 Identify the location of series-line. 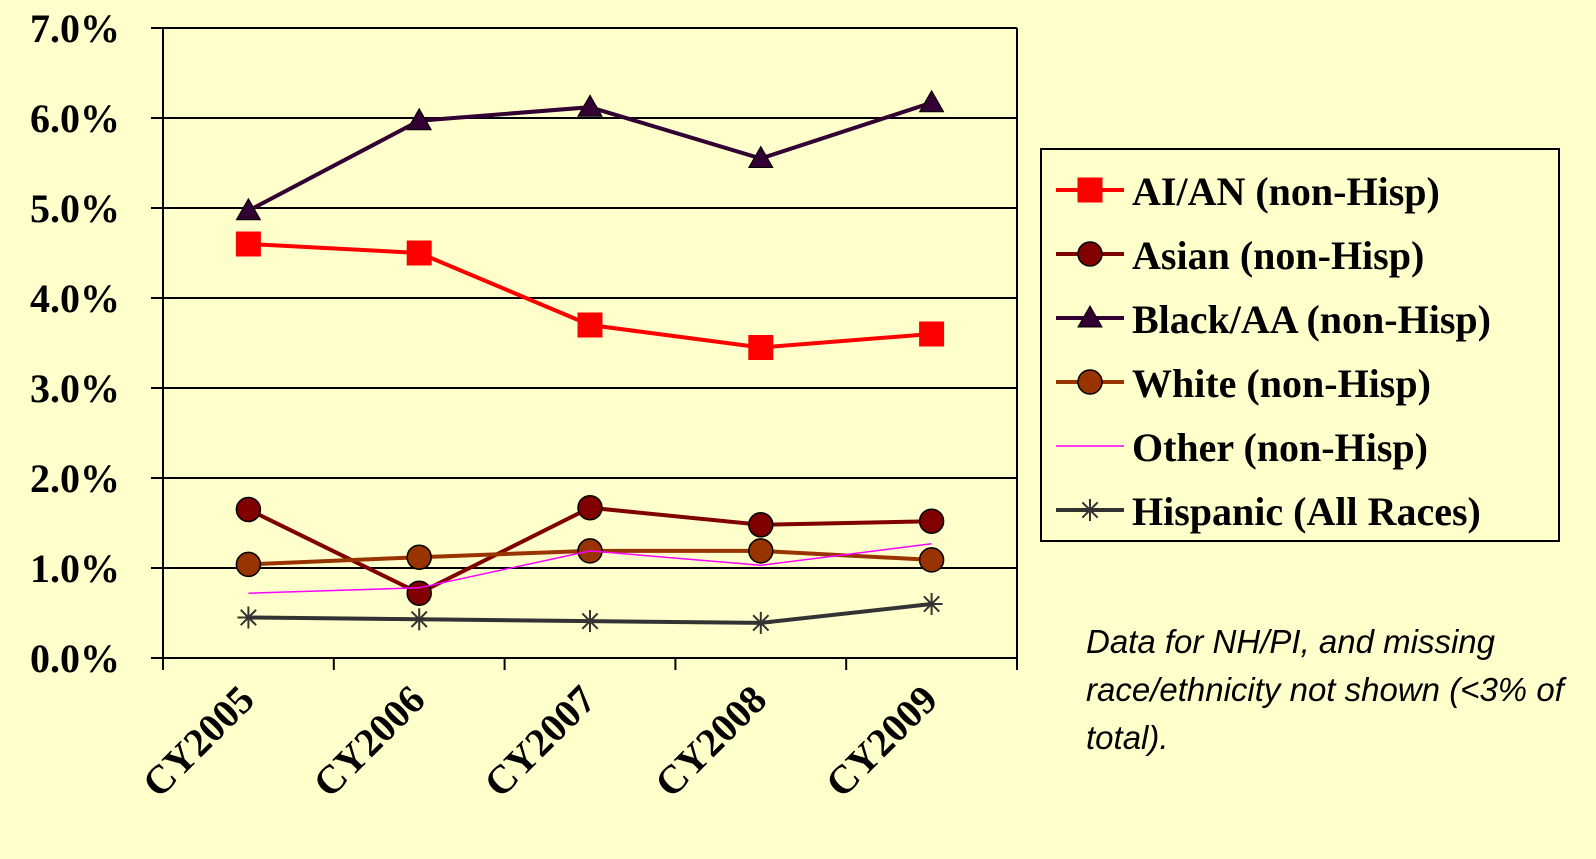
(590, 568).